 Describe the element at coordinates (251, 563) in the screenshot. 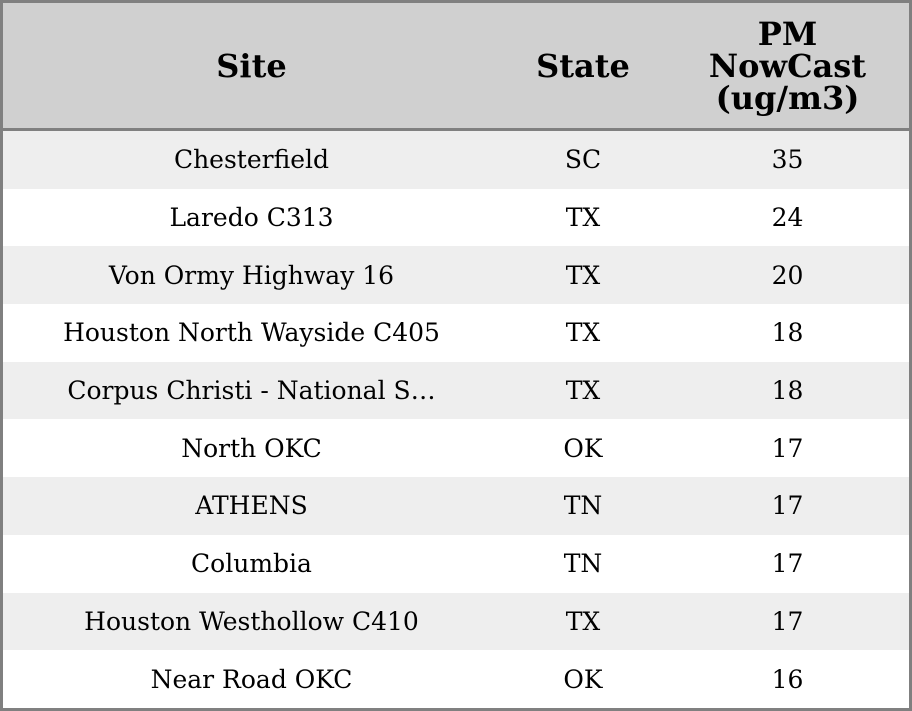

I see `cell-site: Columbia` at that location.